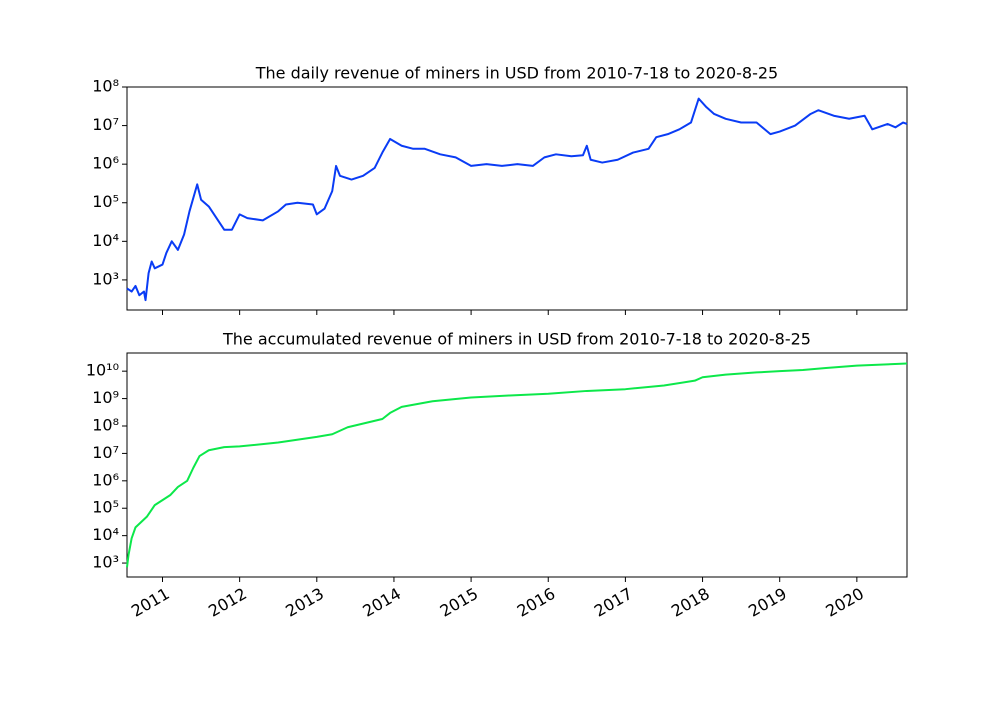 This screenshot has width=1008, height=720. What do you see at coordinates (102, 370) in the screenshot?
I see `y-tick-label: 10¹⁰` at bounding box center [102, 370].